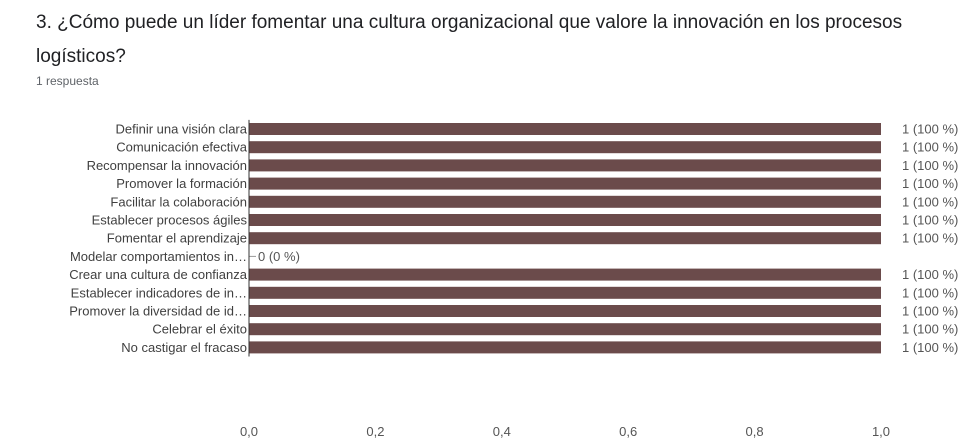  I want to click on x-tick-label: 0,8, so click(755, 431).